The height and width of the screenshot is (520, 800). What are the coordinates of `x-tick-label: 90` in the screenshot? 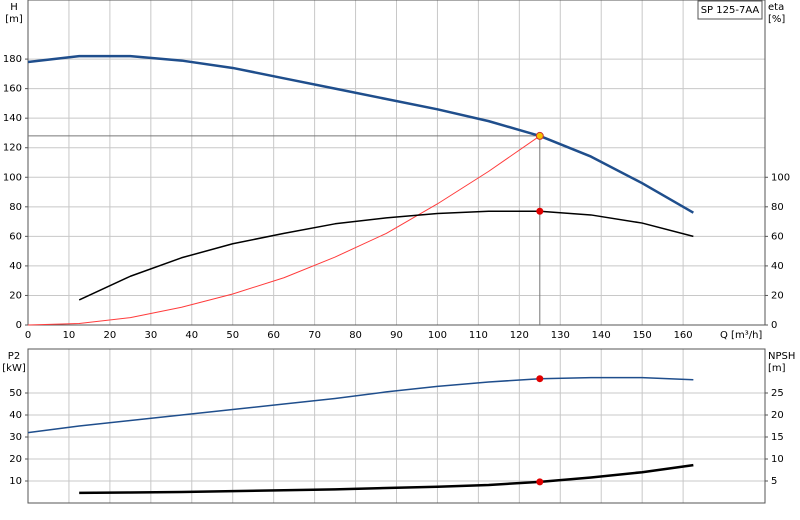 It's located at (396, 335).